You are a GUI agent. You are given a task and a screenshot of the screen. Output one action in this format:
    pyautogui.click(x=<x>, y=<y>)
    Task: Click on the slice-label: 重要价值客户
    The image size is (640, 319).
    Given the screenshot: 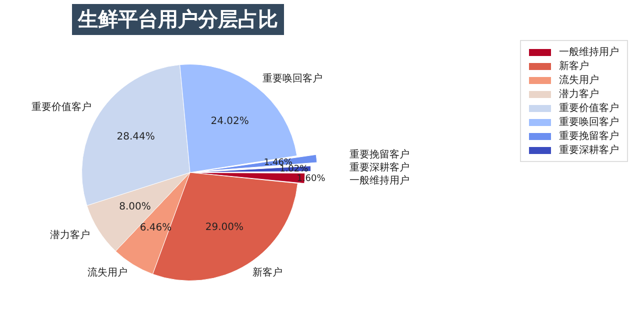 What is the action you would take?
    pyautogui.click(x=61, y=106)
    